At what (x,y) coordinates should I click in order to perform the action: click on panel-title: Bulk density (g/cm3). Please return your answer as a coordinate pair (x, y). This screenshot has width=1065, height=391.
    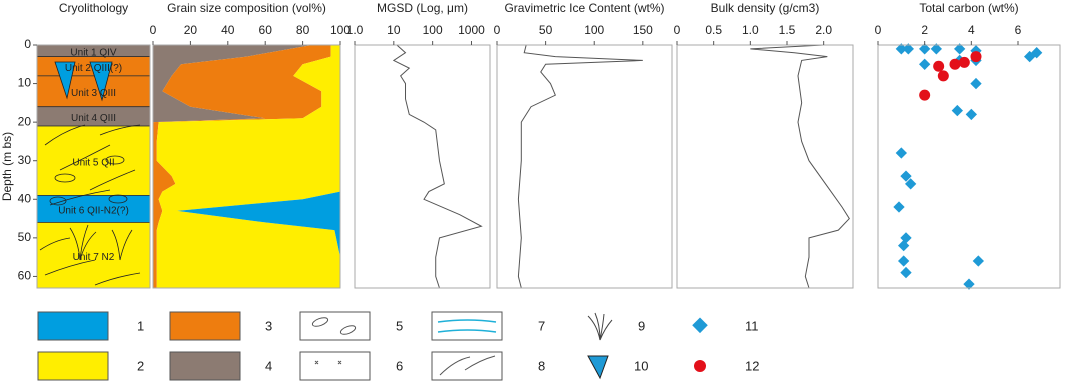
    Looking at the image, I should click on (765, 8).